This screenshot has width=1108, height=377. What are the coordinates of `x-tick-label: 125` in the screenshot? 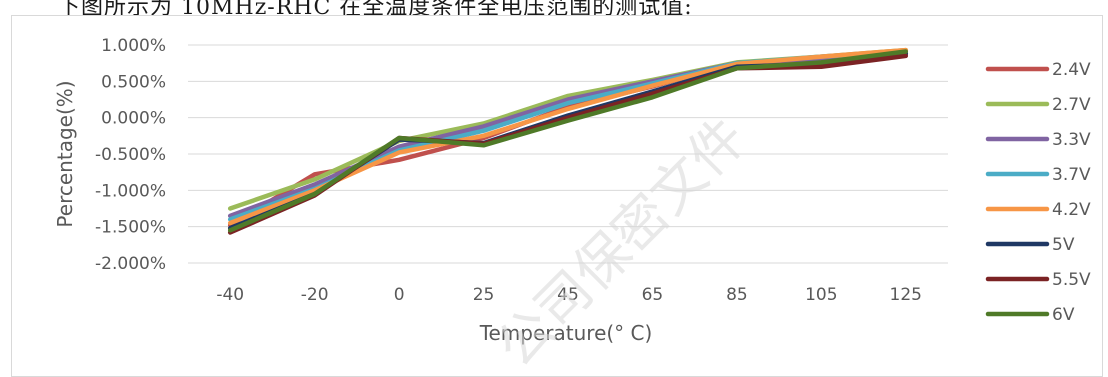 It's located at (906, 295).